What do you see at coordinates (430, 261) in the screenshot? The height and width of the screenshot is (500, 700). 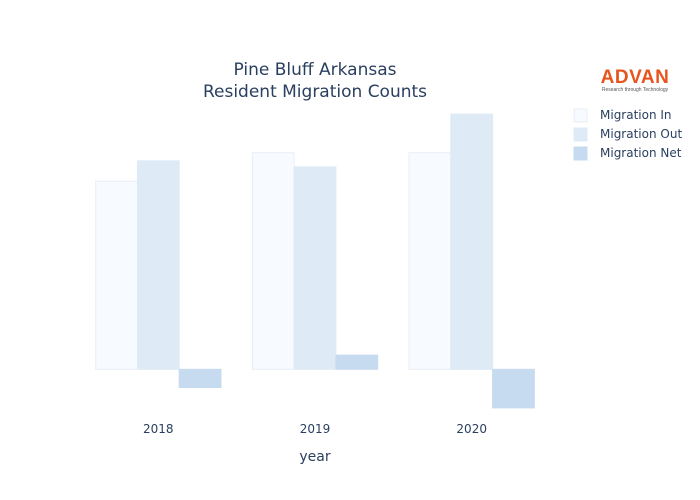 I see `bar-migration-in-2020` at bounding box center [430, 261].